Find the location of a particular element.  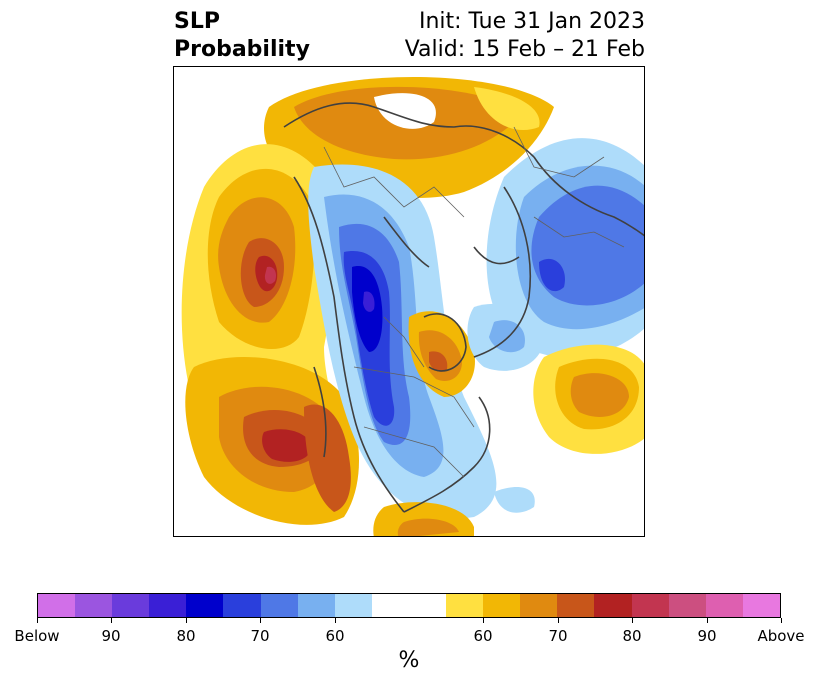

title-line-1: SLP is located at coordinates (197, 21).